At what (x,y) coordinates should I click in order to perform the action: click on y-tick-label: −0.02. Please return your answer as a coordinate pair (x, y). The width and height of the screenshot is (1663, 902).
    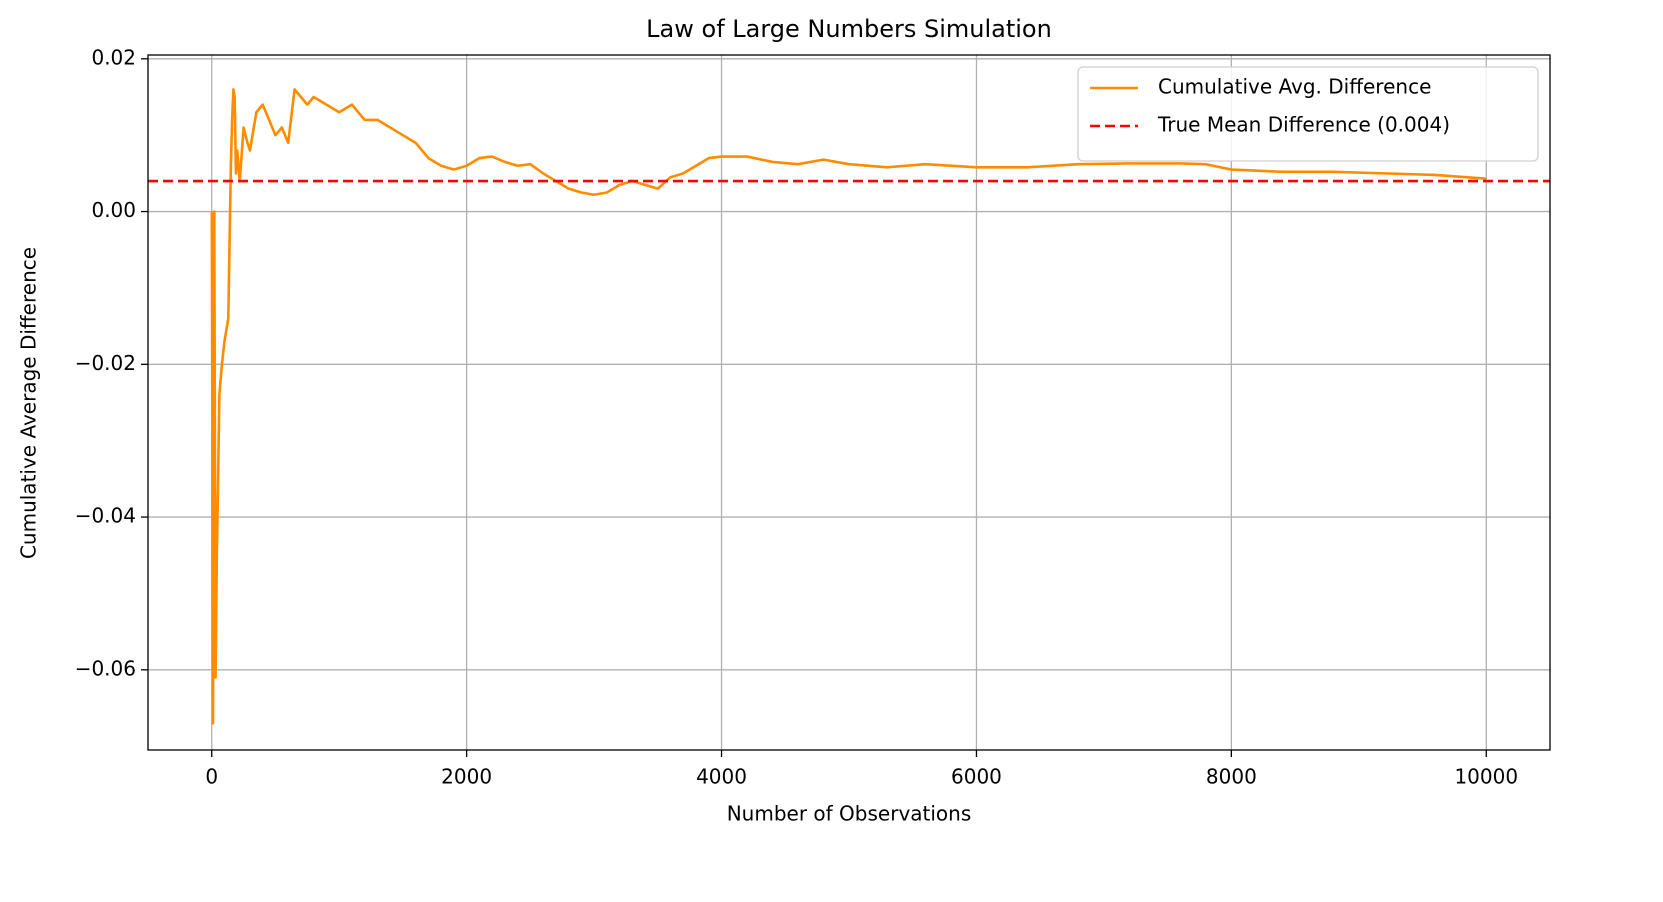
    Looking at the image, I should click on (105, 363).